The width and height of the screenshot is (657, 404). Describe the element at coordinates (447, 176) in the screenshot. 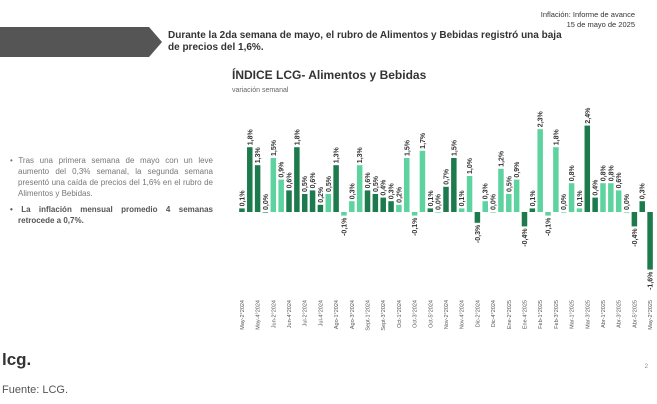

I see `value-label: 0,7%` at that location.